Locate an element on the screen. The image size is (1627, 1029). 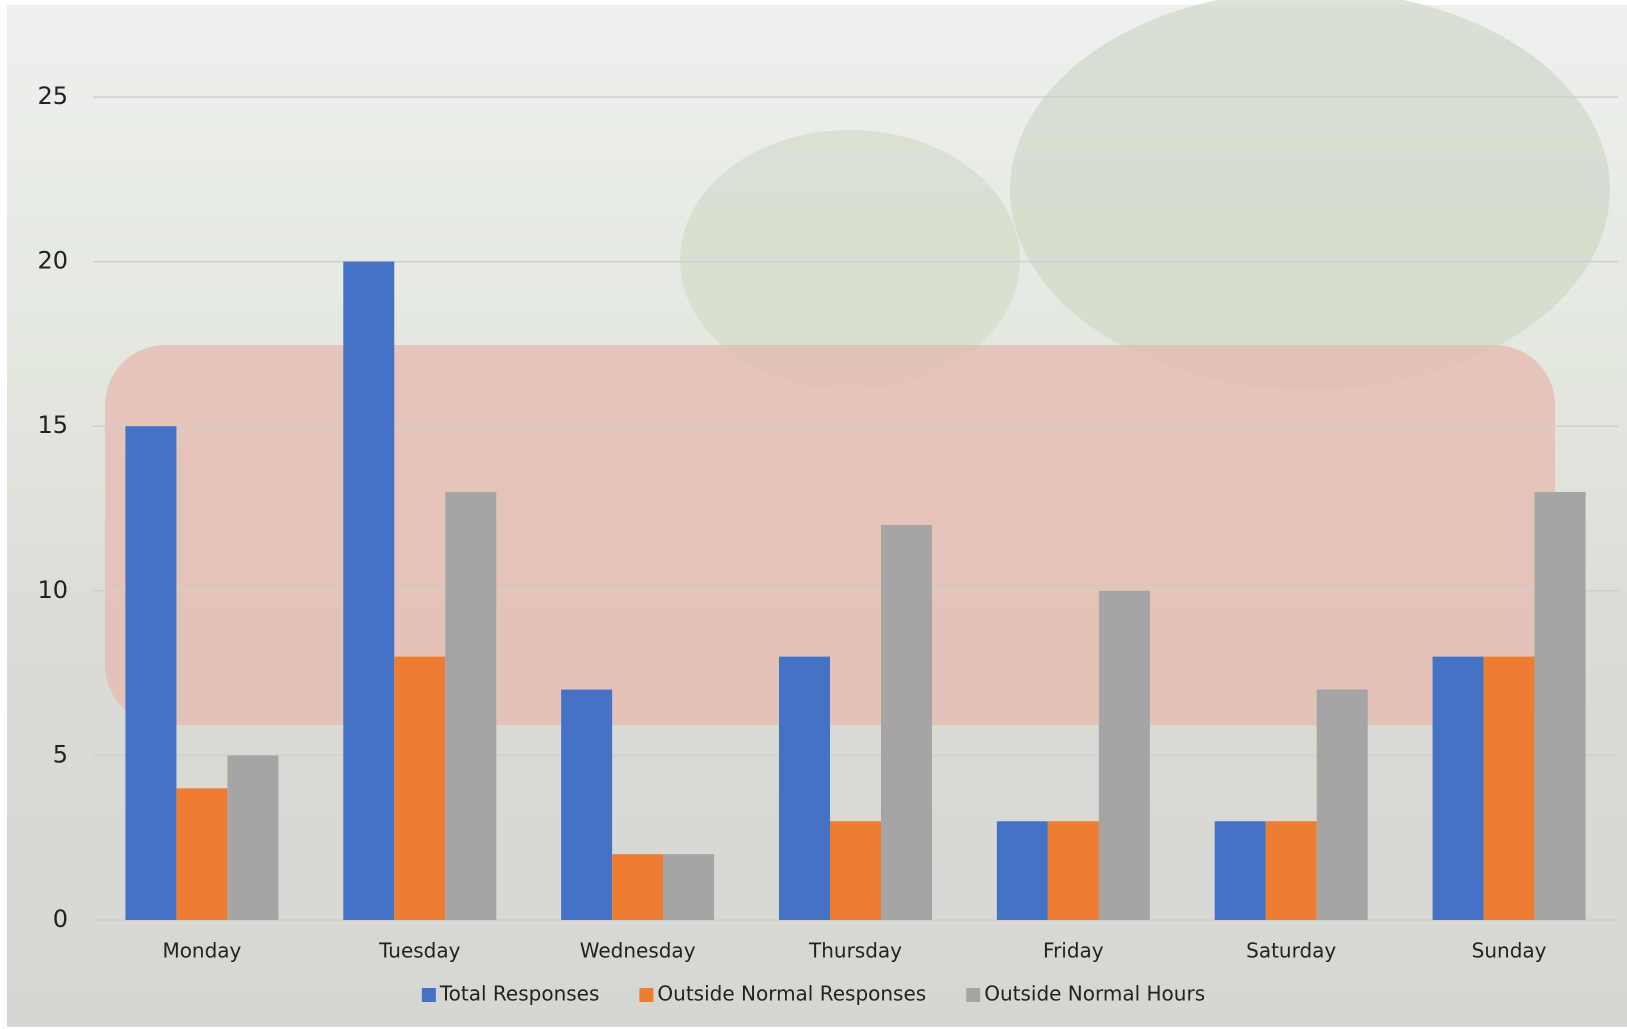
legend-label: Total Responses is located at coordinates (519, 994).